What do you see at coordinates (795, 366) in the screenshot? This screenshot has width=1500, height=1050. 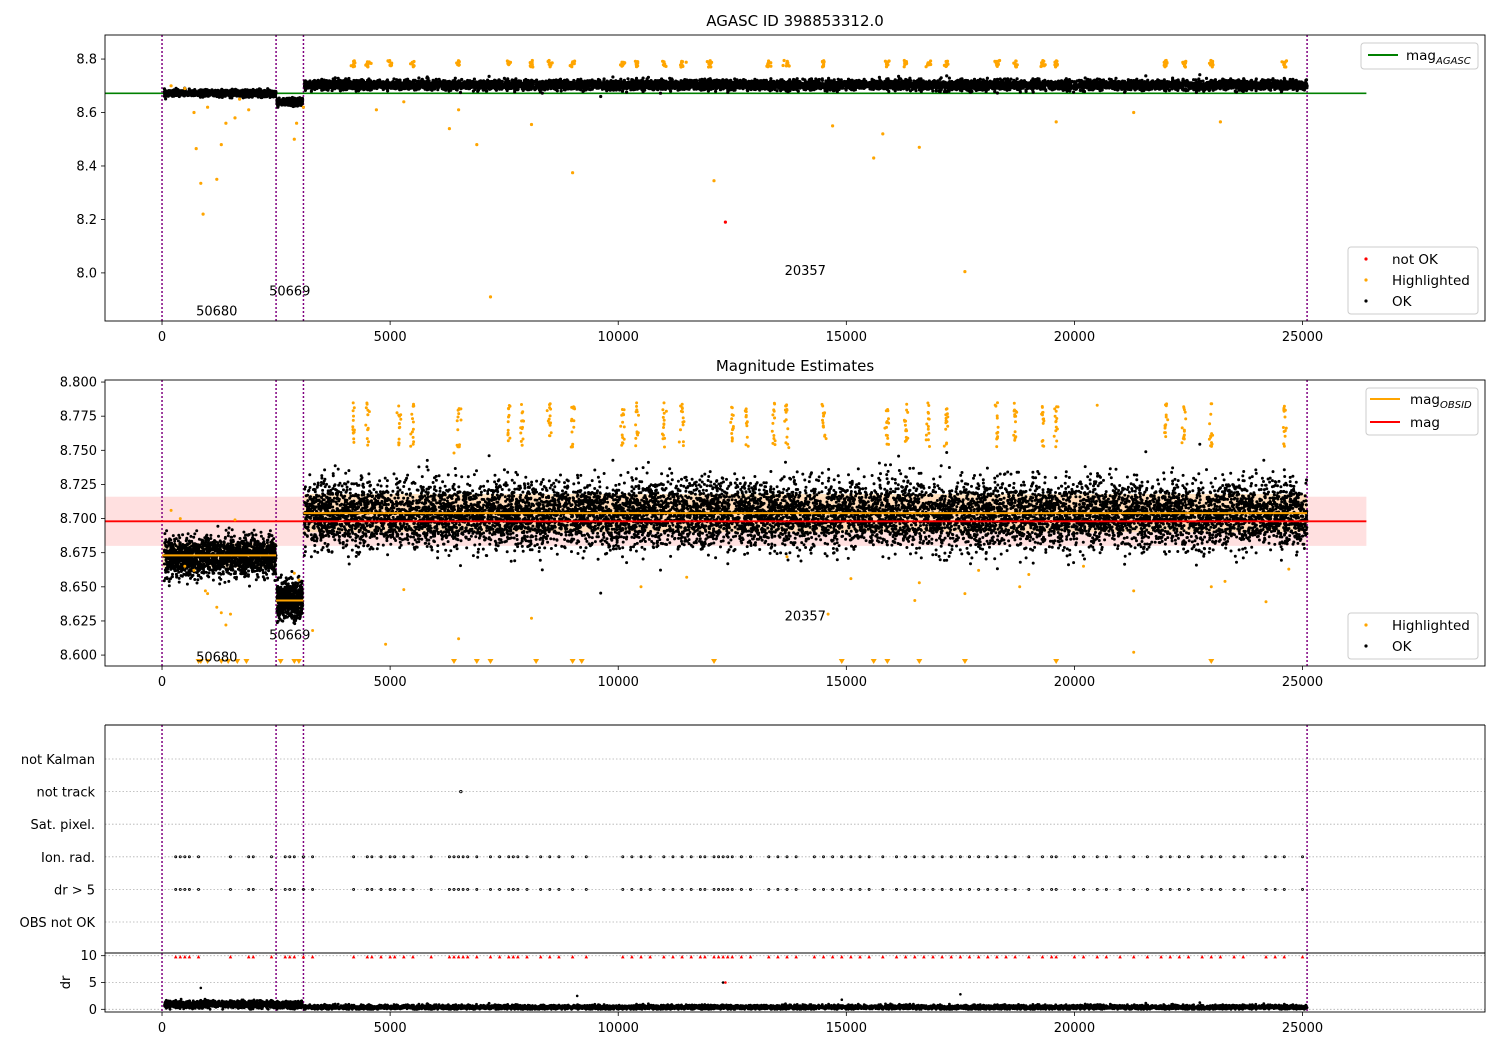 I see `middle-panel-title: Magnitude Estimates` at bounding box center [795, 366].